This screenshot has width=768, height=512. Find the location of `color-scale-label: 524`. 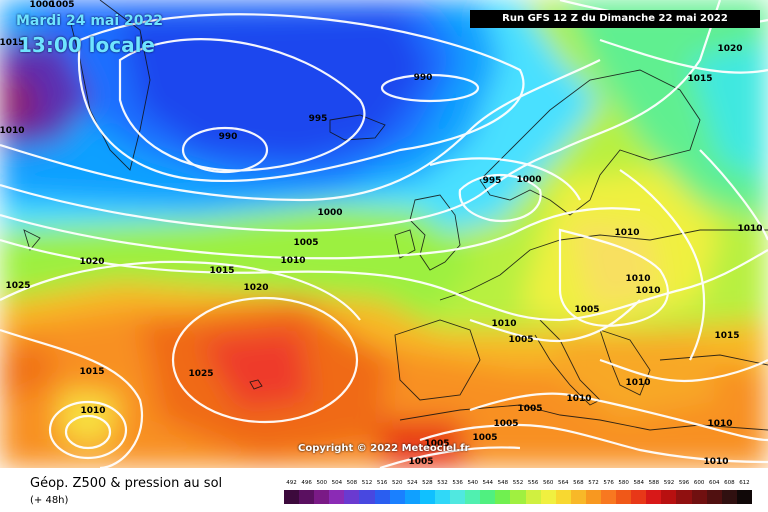

color-scale-label: 524 is located at coordinates (412, 483).